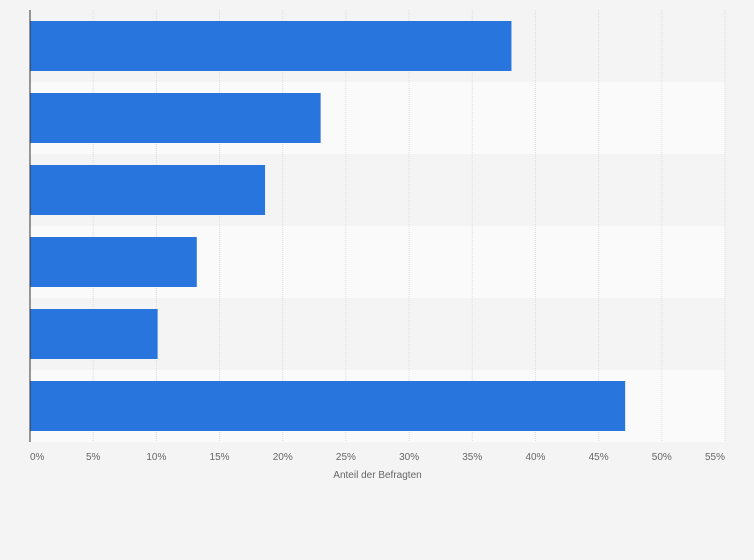  I want to click on x-axis-title: Anteil der Befragten, so click(377, 475).